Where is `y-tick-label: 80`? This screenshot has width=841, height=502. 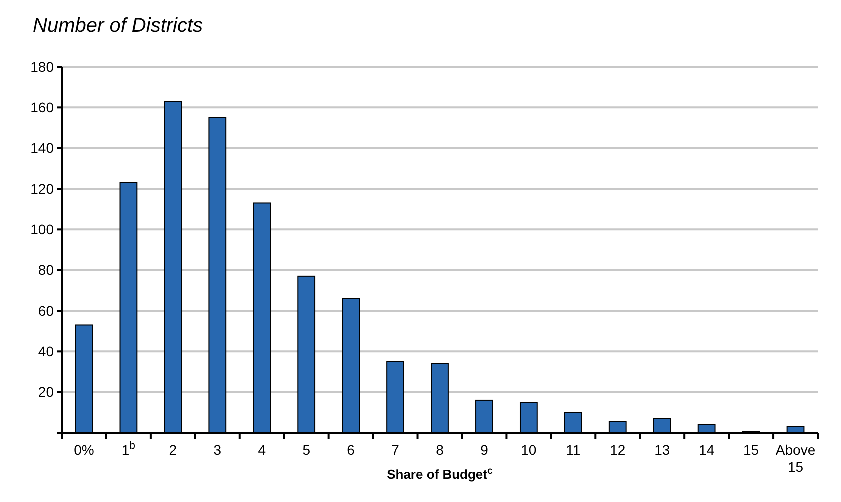 y-tick-label: 80 is located at coordinates (46, 270).